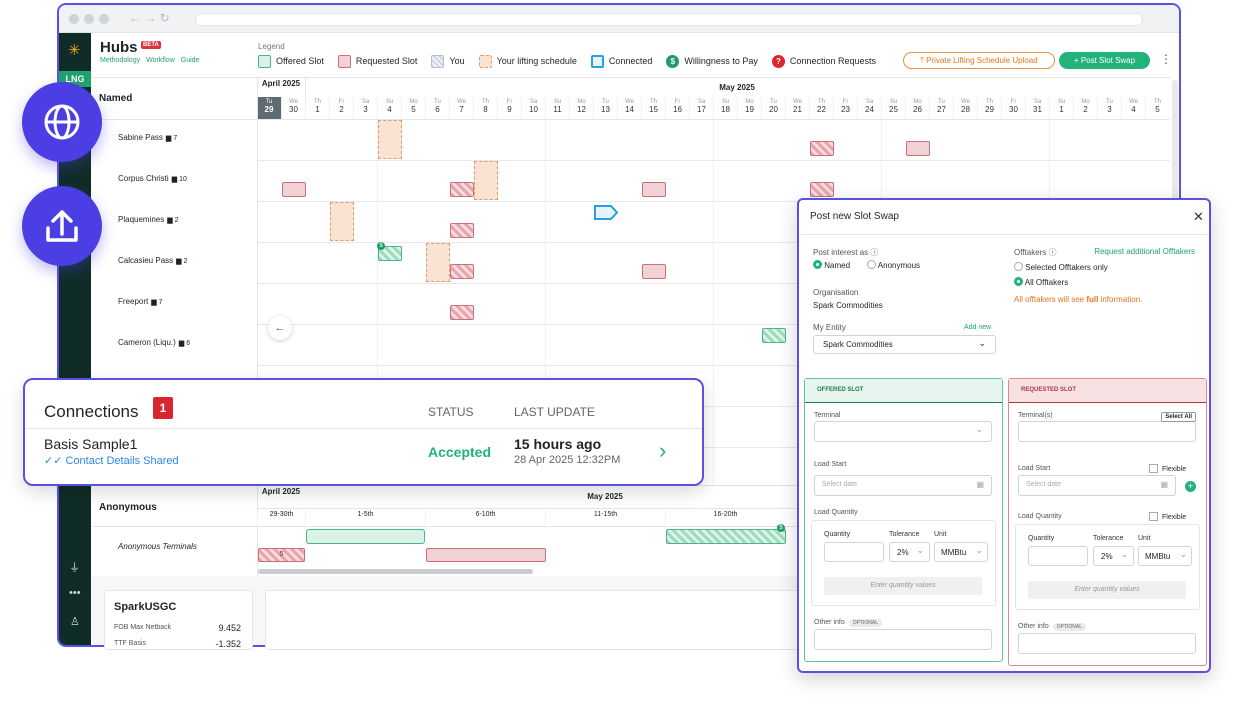 This screenshot has width=1240, height=712. I want to click on upload-button: ⤒ Private Lifting Schedule Upload, so click(979, 60).